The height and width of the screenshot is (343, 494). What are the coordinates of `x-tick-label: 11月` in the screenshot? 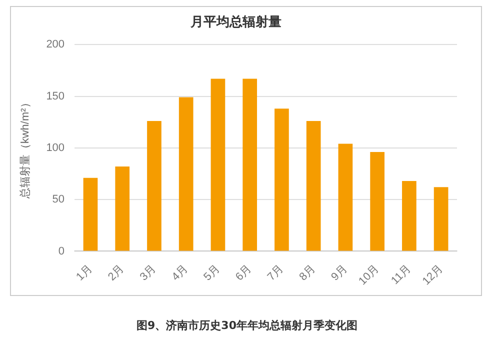 It's located at (401, 275).